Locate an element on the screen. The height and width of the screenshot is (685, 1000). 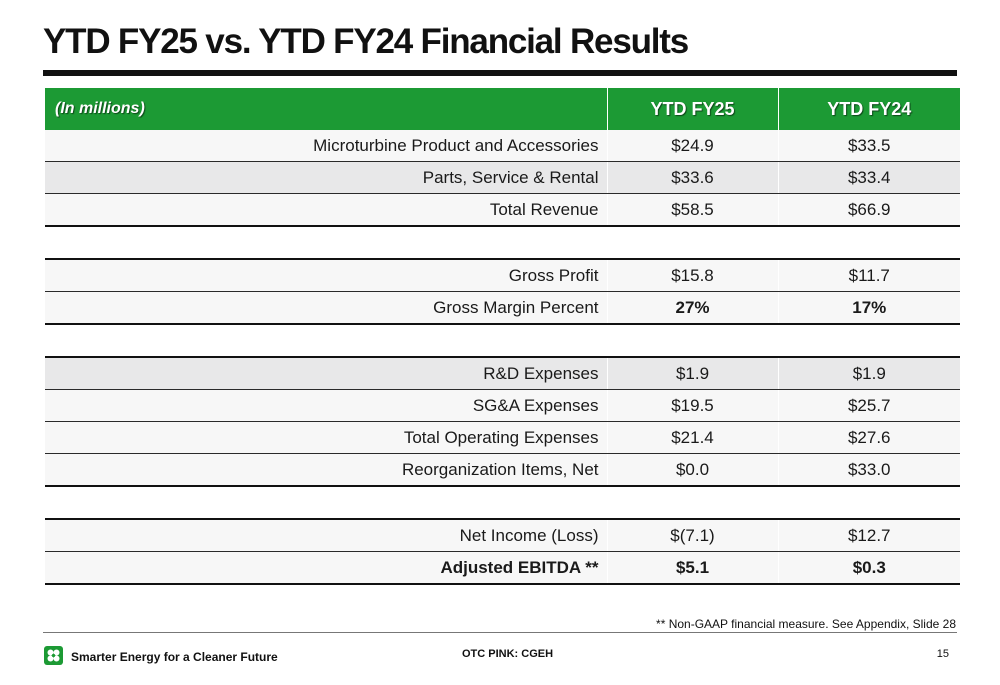
column-header-ytd-fy25: YTD FY25 is located at coordinates (692, 109).